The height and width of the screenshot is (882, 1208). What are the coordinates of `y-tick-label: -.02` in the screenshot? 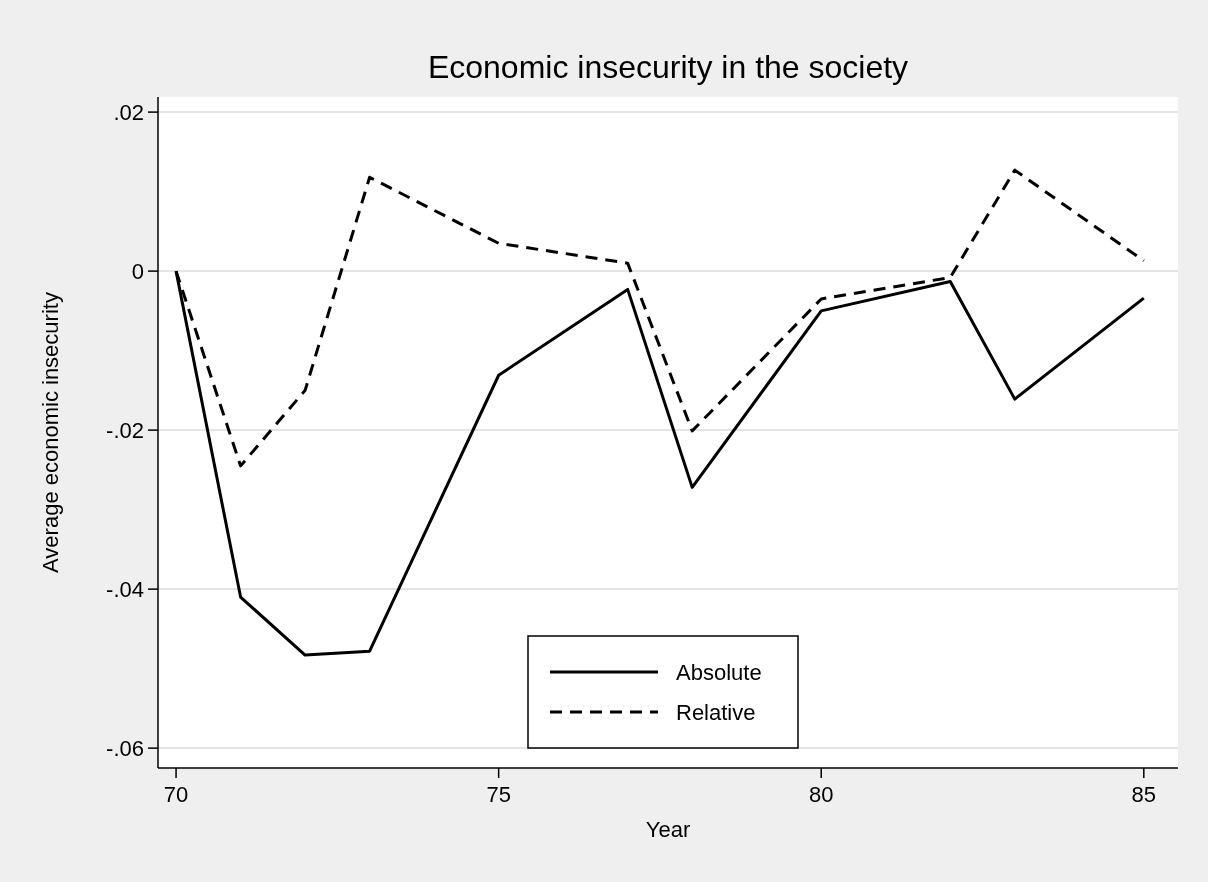 It's located at (125, 430).